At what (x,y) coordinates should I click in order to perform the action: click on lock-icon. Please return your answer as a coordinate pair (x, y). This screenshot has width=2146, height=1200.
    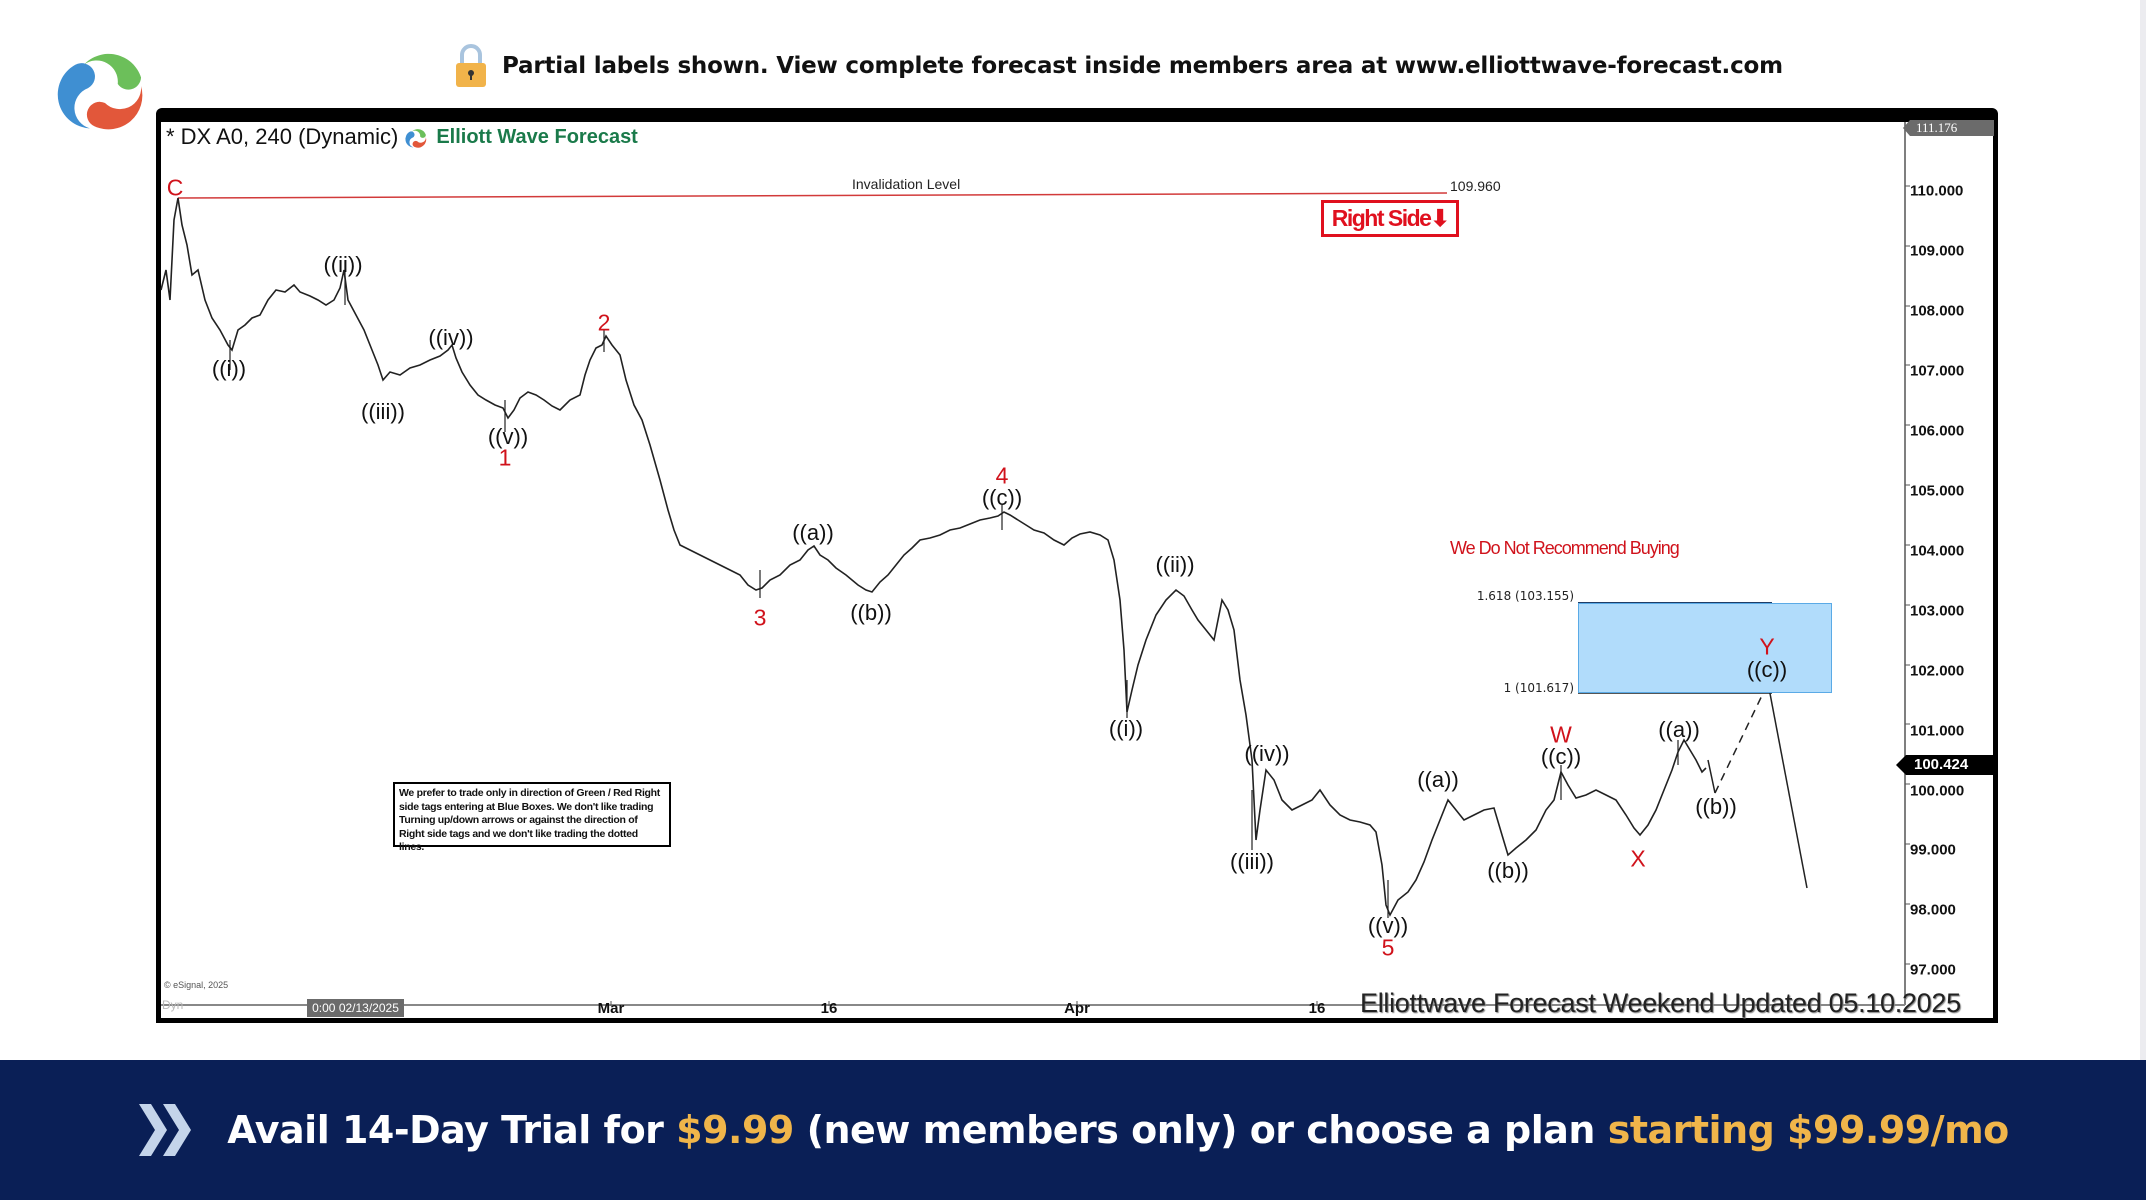
    Looking at the image, I should click on (471, 65).